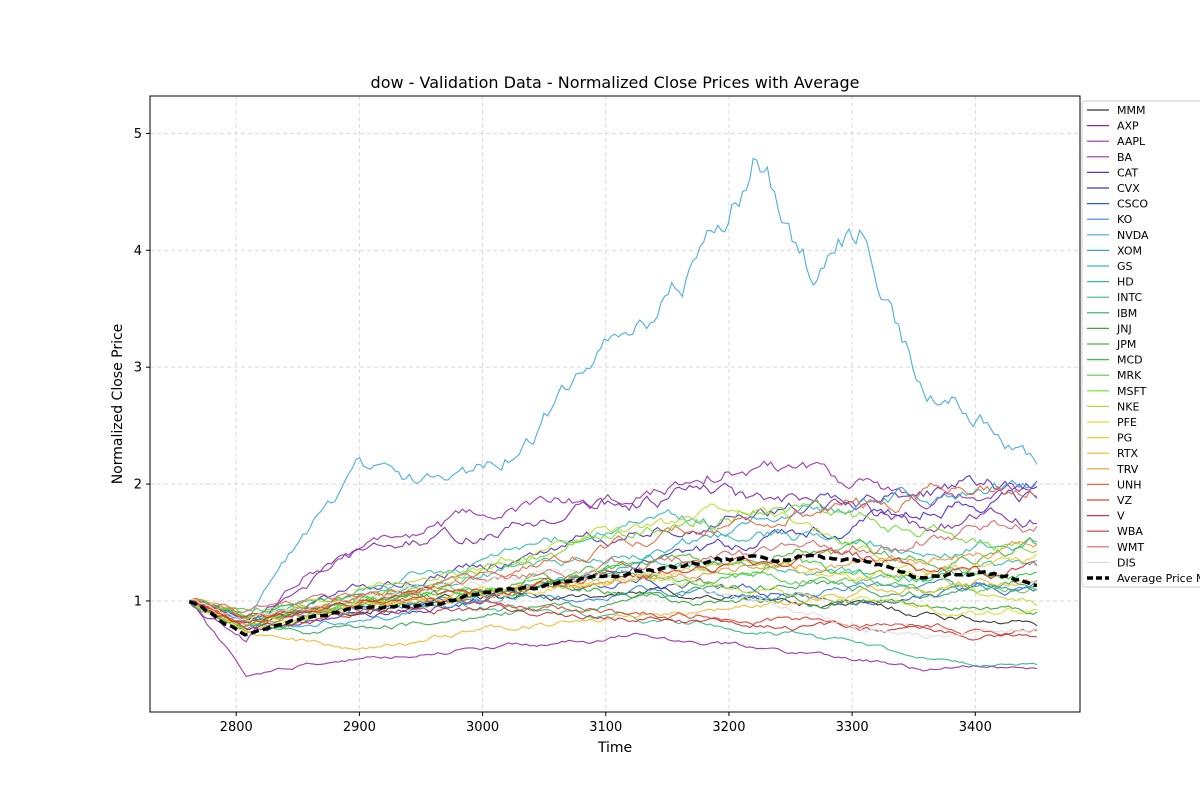  What do you see at coordinates (975, 727) in the screenshot?
I see `x-tick-label: 3400` at bounding box center [975, 727].